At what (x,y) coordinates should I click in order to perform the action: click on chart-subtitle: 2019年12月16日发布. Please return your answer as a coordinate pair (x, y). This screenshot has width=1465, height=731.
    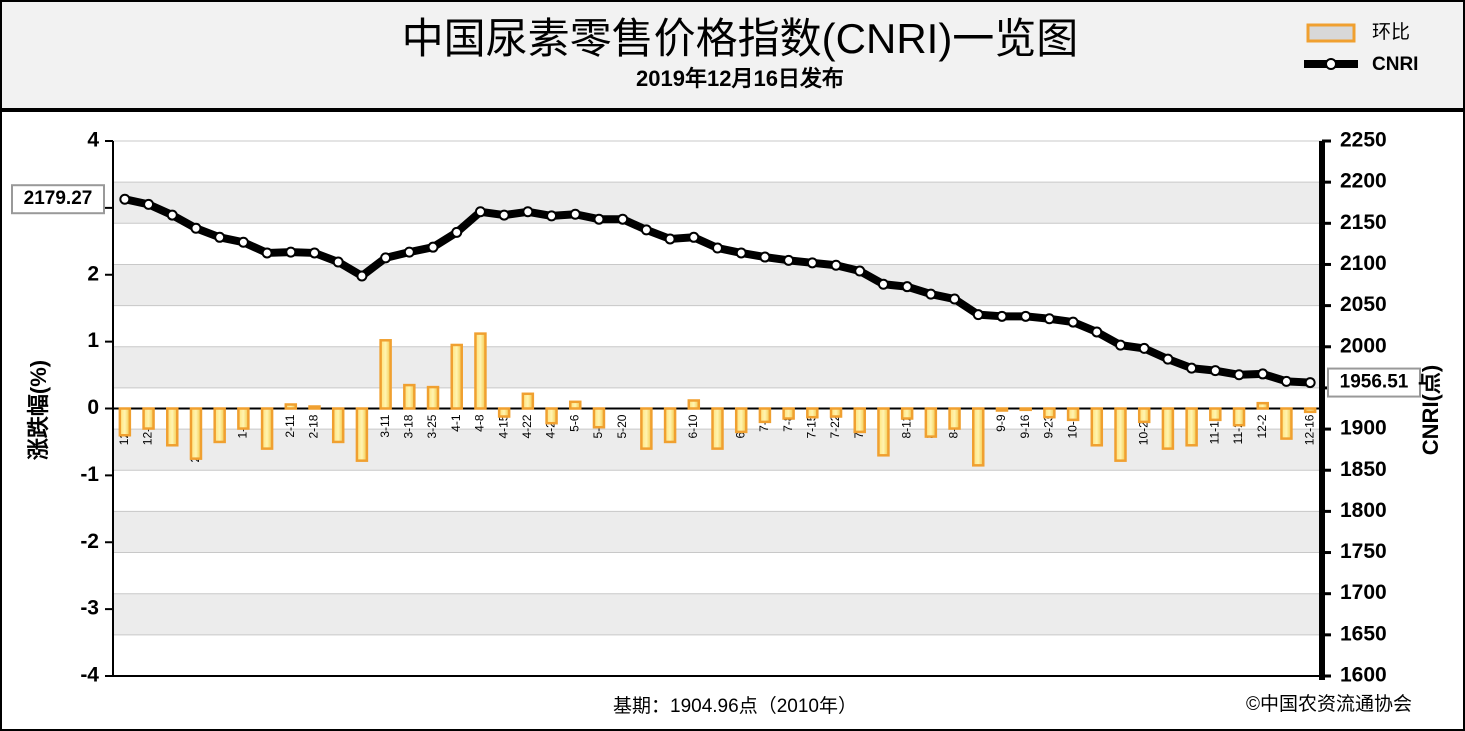
    Looking at the image, I should click on (740, 78).